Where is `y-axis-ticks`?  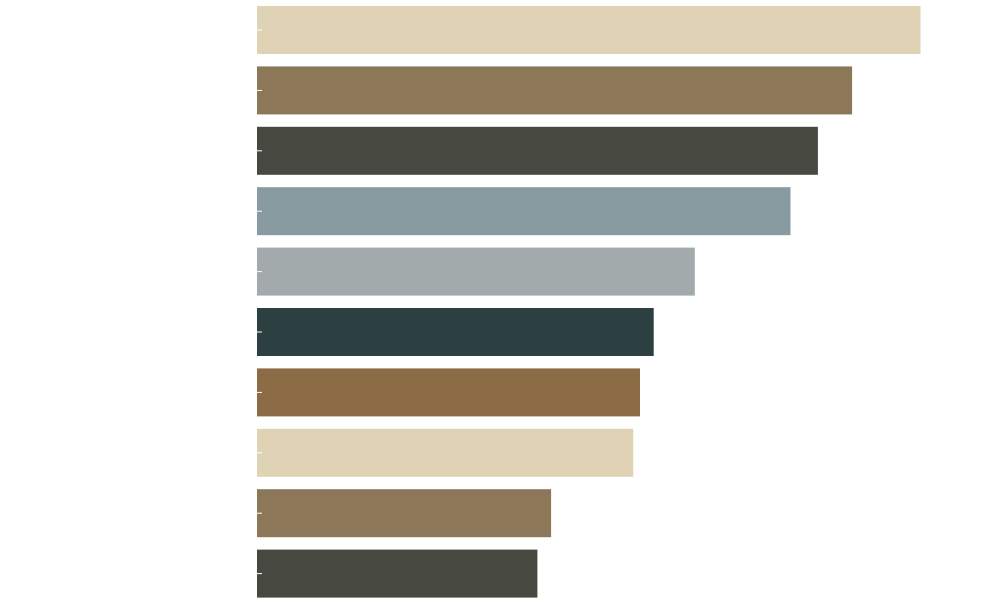
y-axis-ticks is located at coordinates (259, 302).